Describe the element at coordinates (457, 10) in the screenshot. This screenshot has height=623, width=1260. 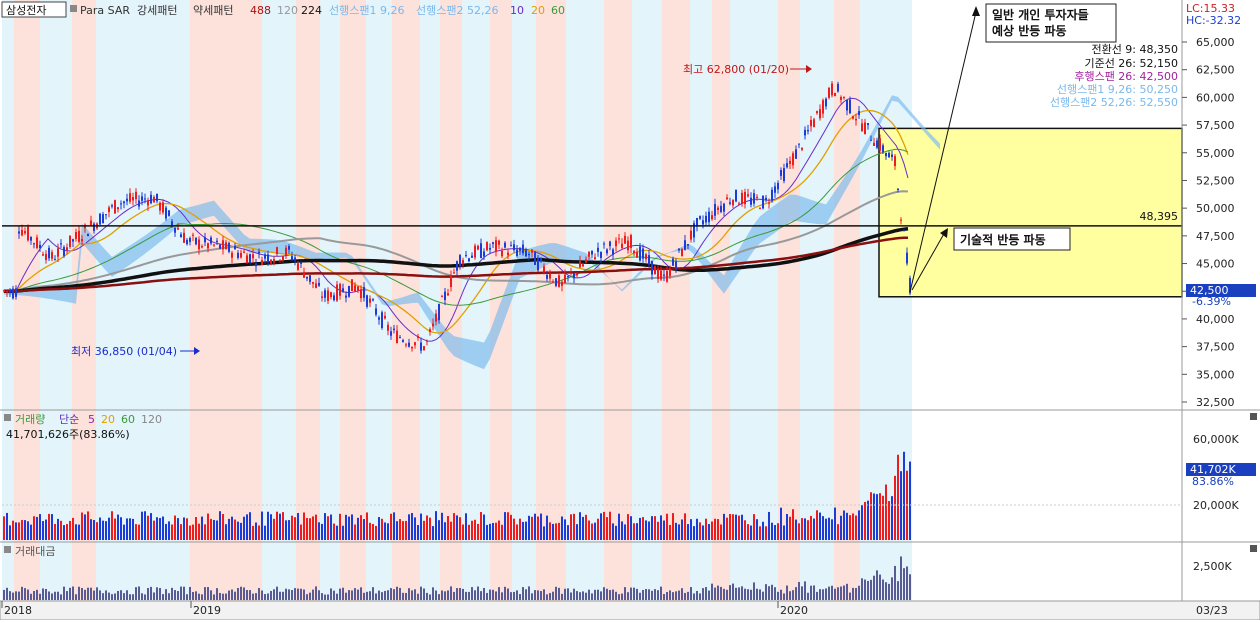
I see `span2-label: 선행스팬2 52,26` at that location.